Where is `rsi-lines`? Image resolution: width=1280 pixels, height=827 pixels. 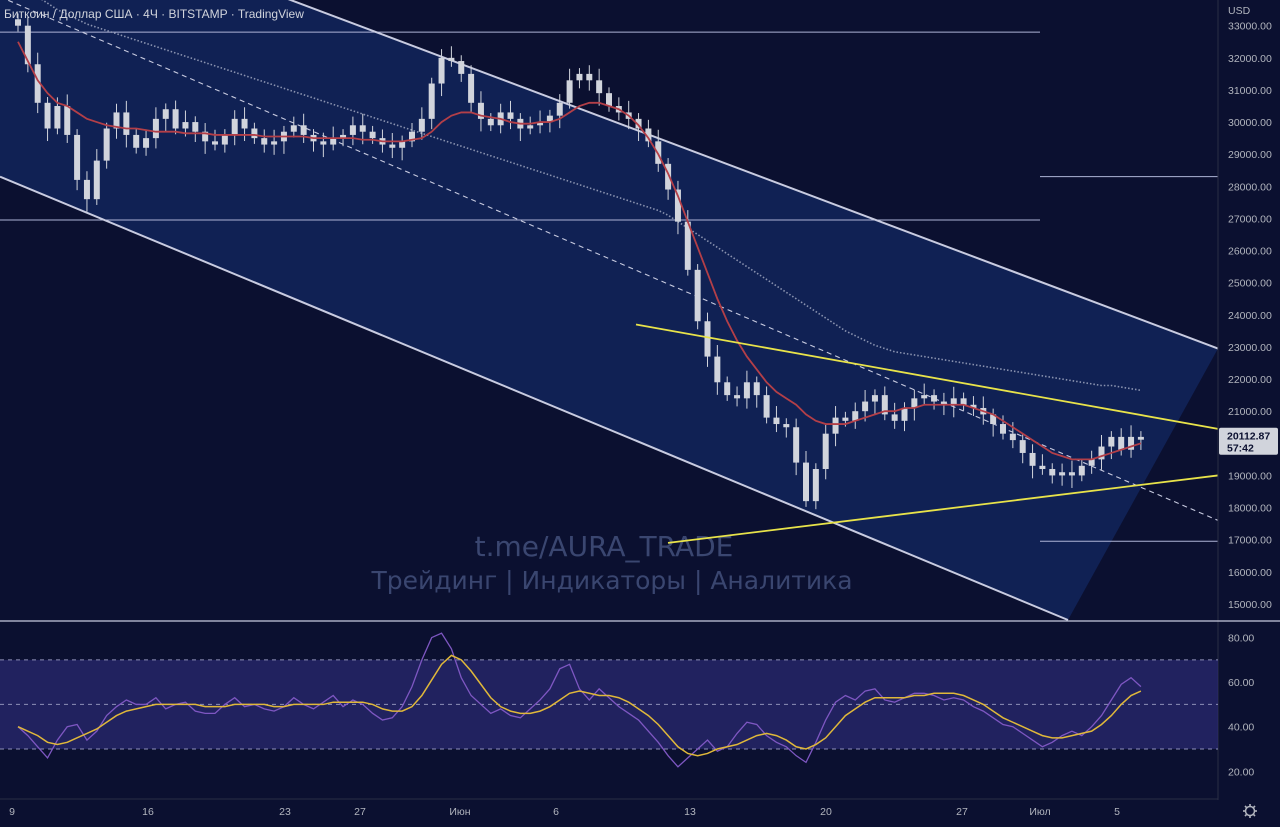 rsi-lines is located at coordinates (579, 700).